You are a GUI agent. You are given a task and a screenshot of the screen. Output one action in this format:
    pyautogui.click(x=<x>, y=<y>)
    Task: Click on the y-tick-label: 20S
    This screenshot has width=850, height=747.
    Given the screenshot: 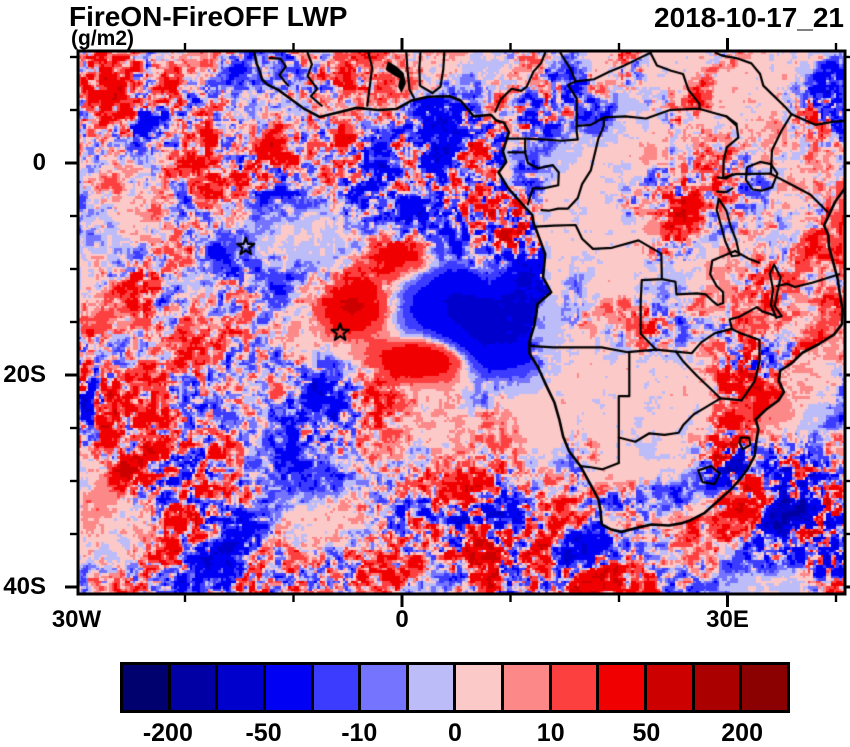 What is the action you would take?
    pyautogui.click(x=24, y=374)
    